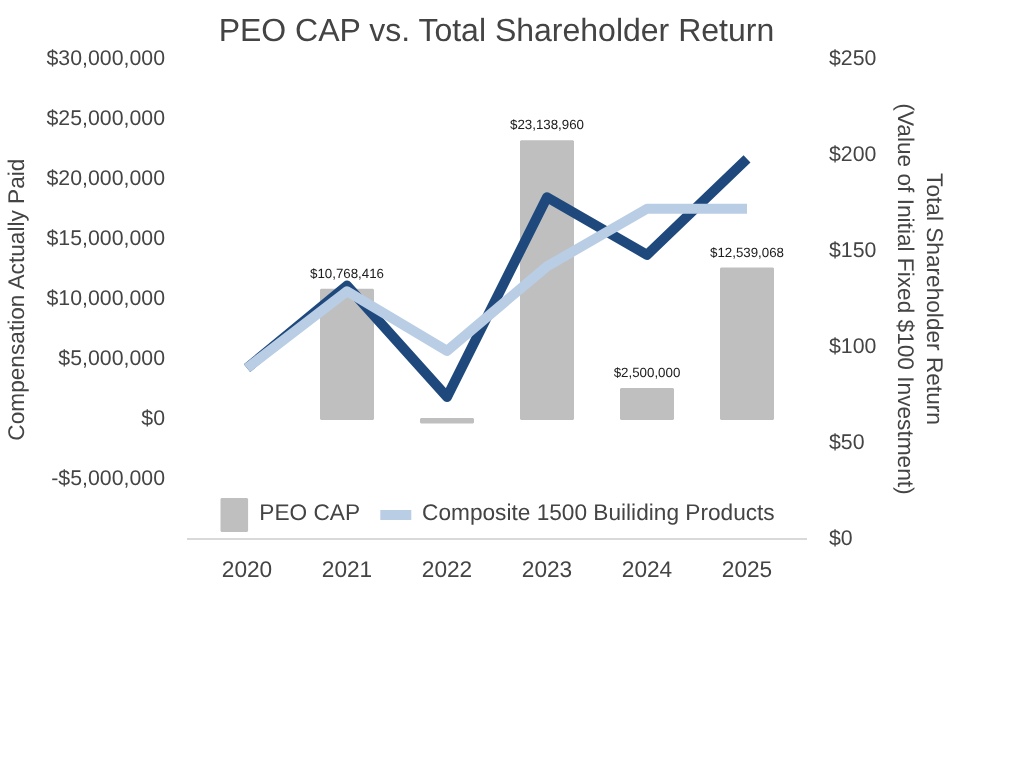 The width and height of the screenshot is (1032, 758). What do you see at coordinates (106, 119) in the screenshot?
I see `y-tick-label: $25,000,000` at bounding box center [106, 119].